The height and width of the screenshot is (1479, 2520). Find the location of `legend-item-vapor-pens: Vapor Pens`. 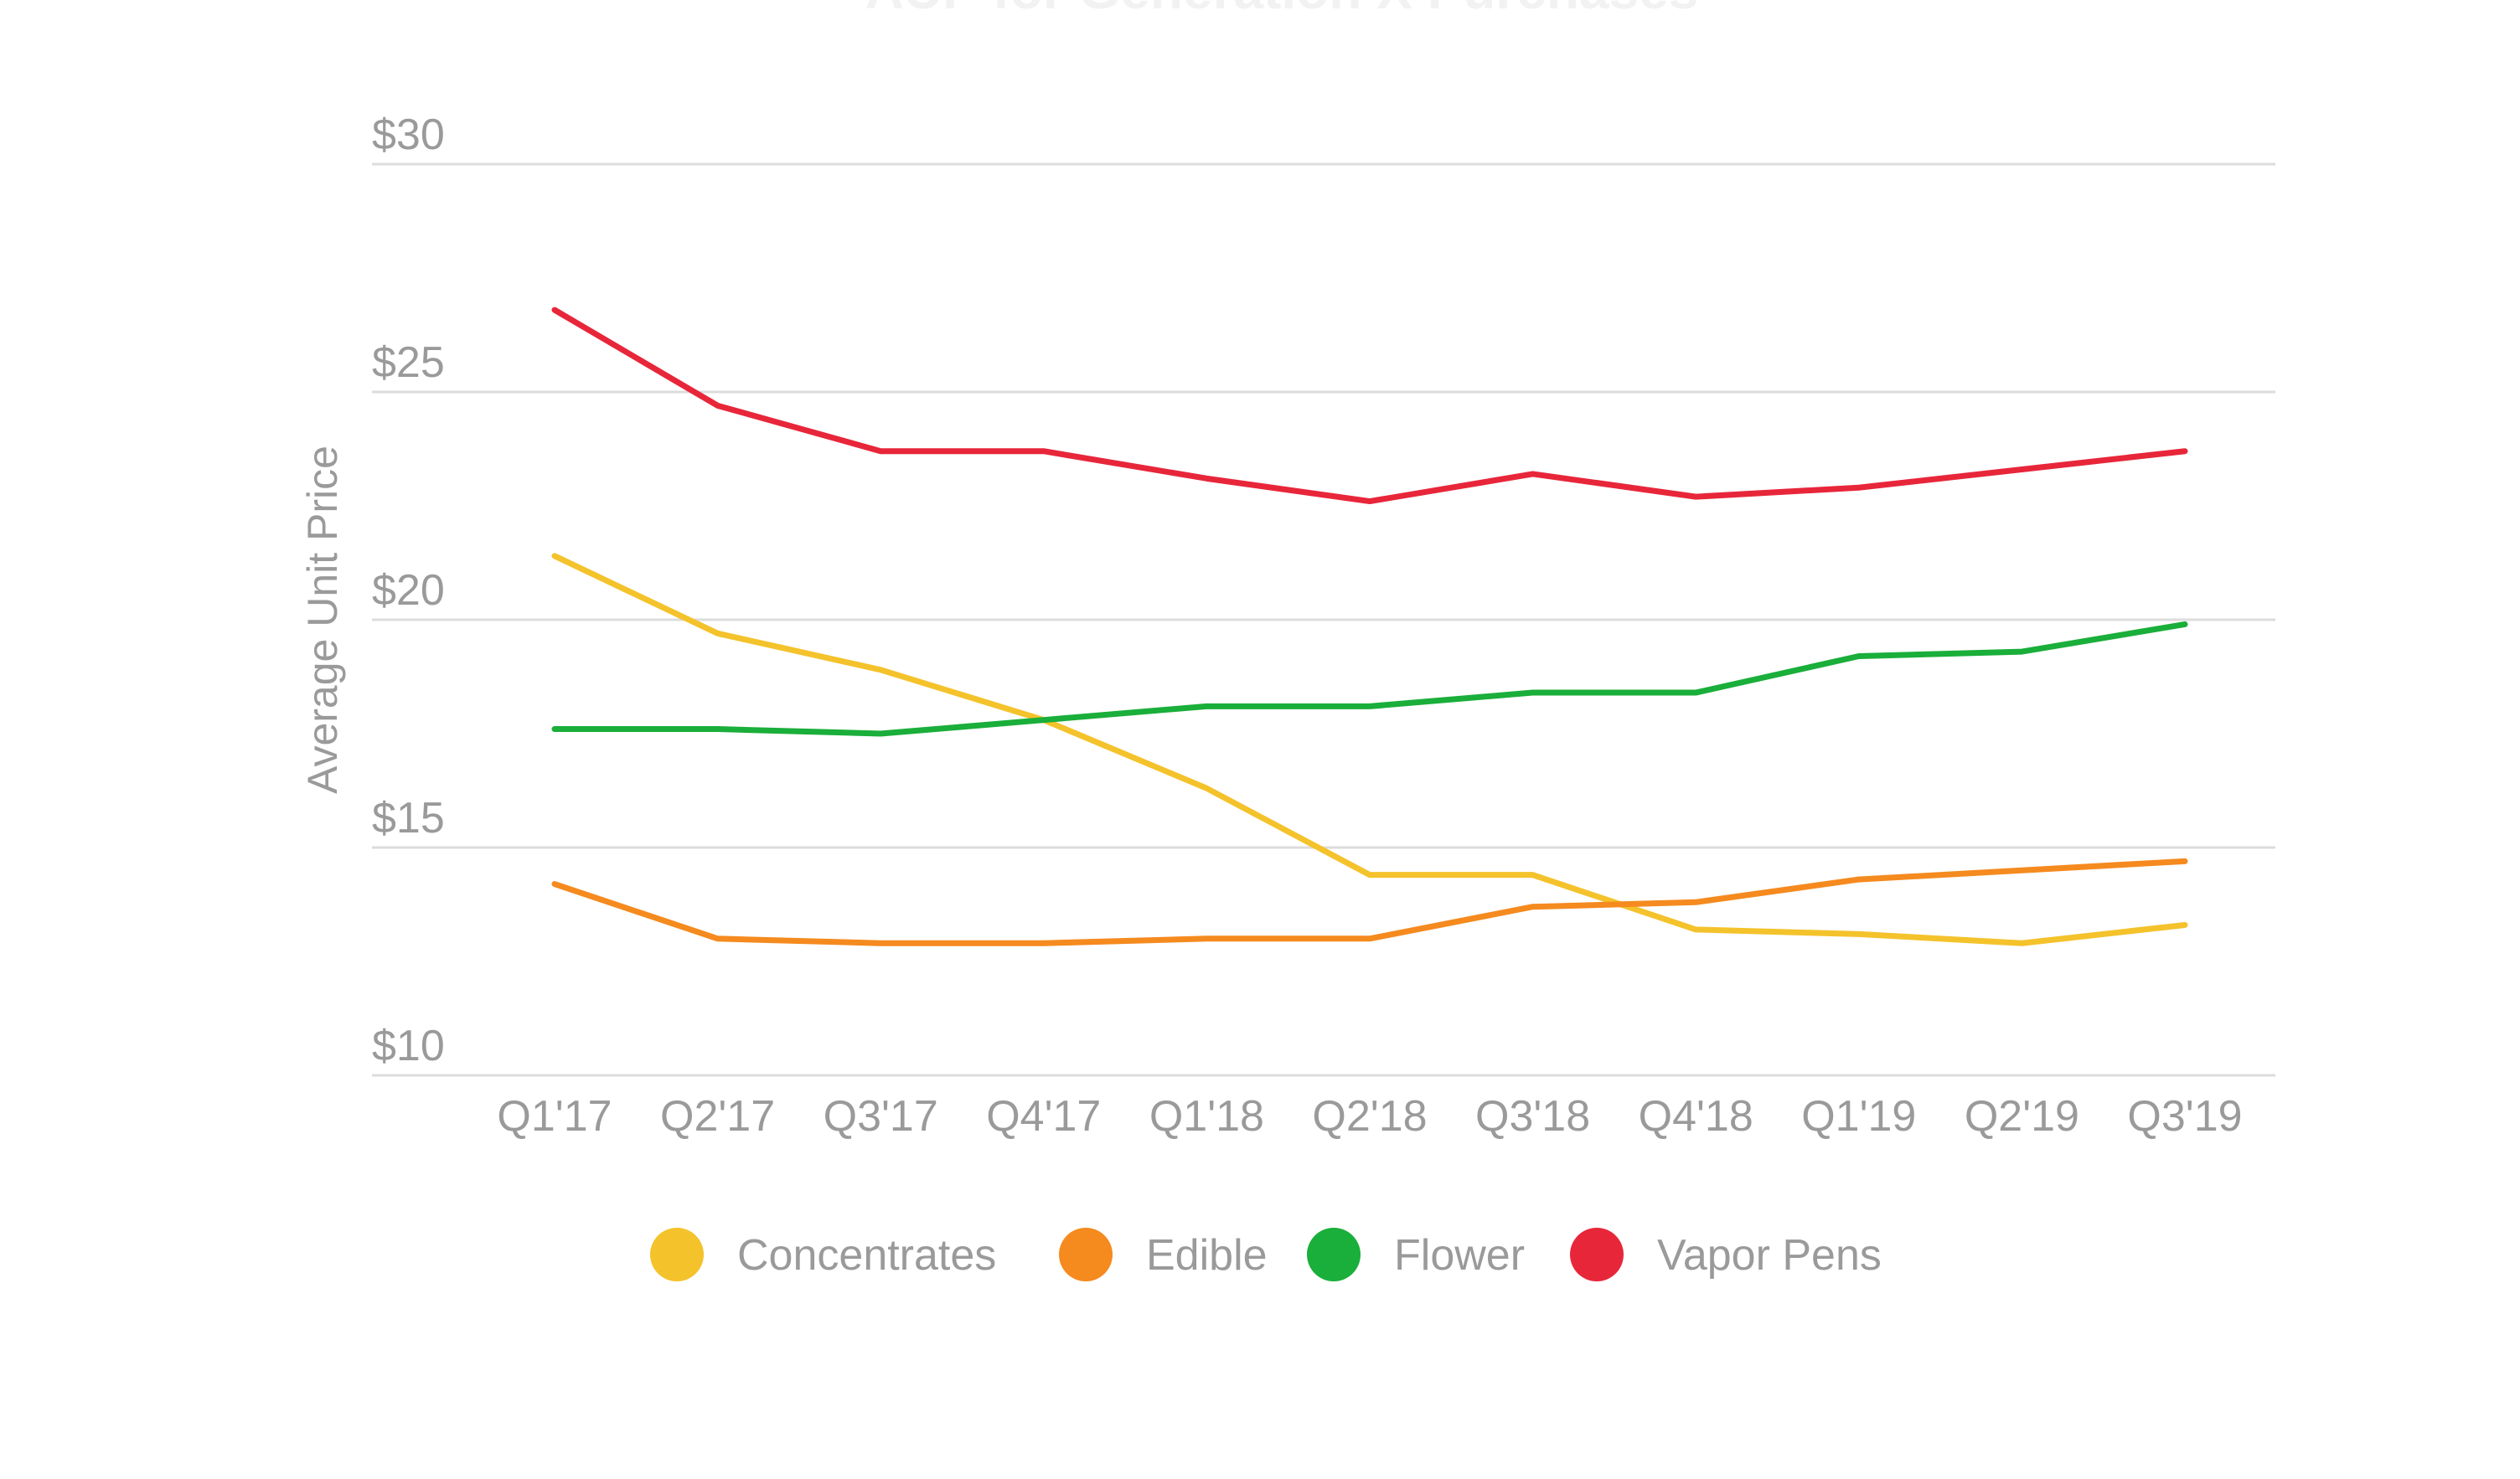

legend-item-vapor-pens: Vapor Pens is located at coordinates (1726, 1254).